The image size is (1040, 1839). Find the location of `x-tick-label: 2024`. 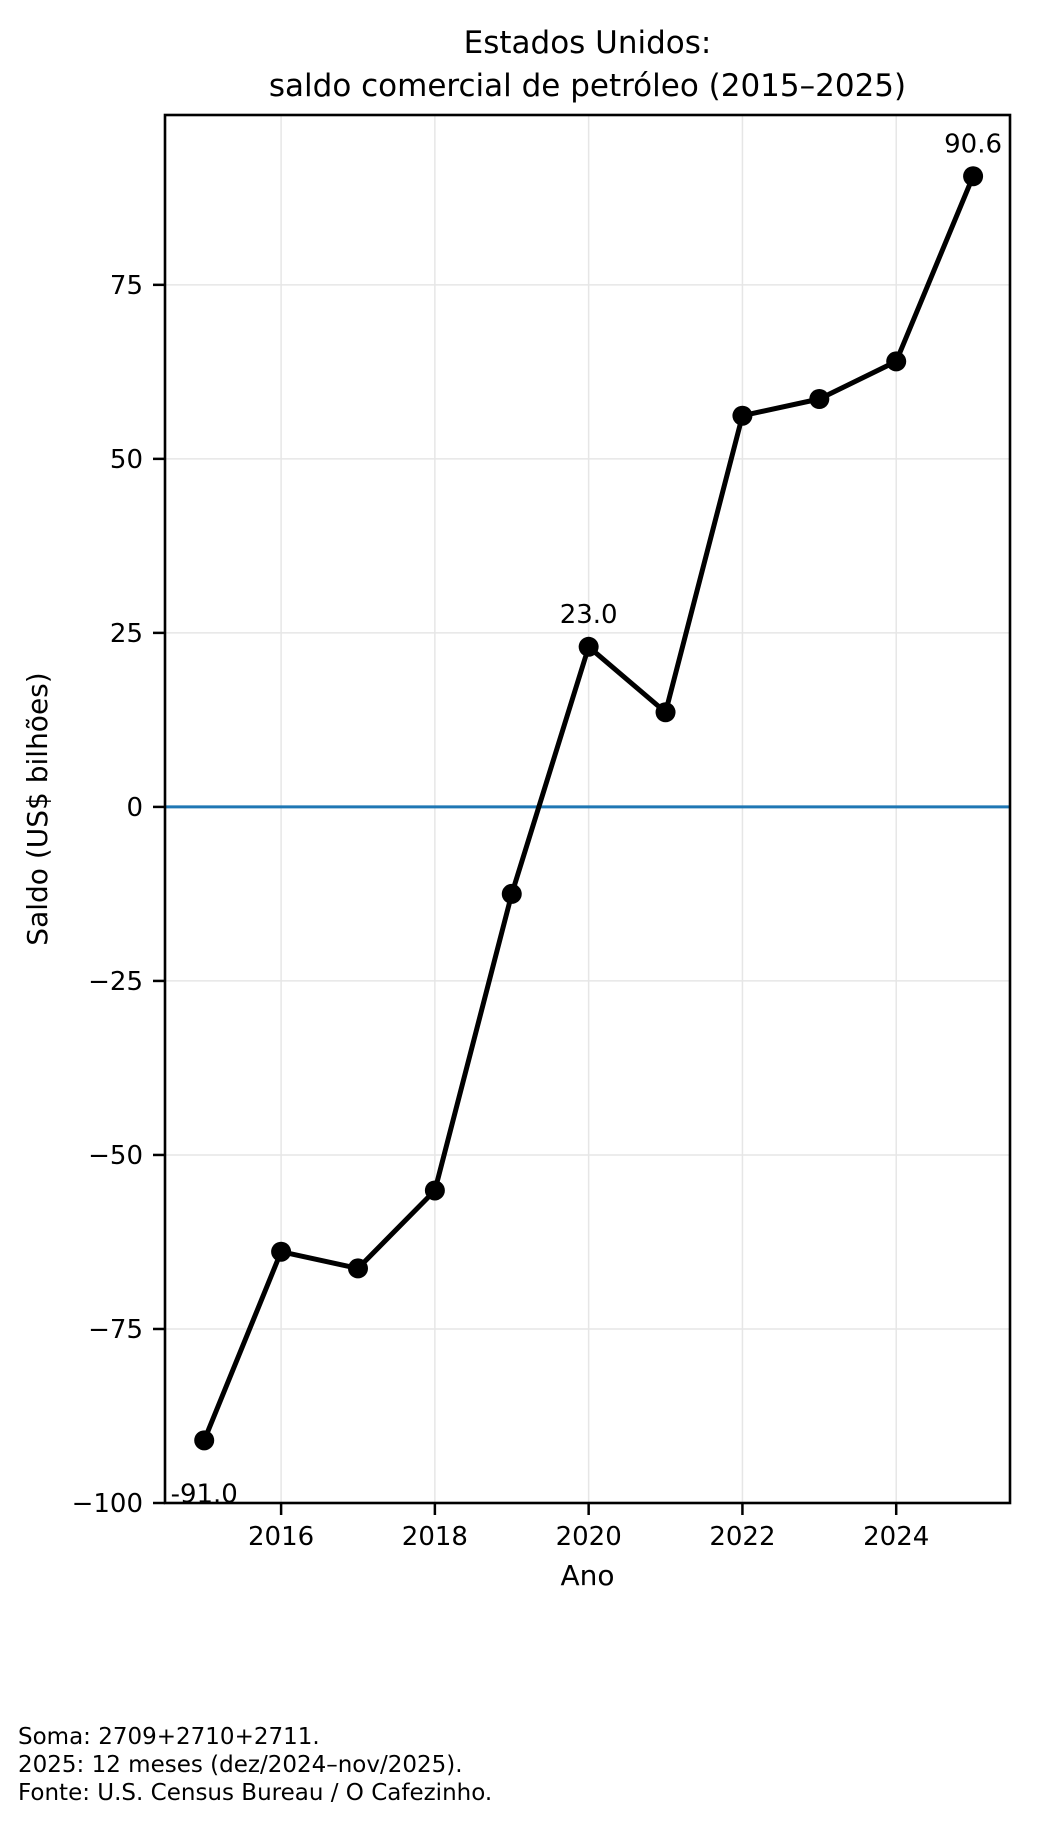

x-tick-label: 2024 is located at coordinates (896, 1537).